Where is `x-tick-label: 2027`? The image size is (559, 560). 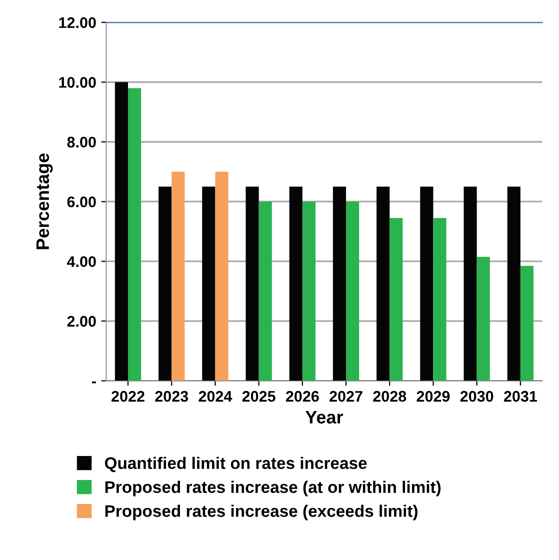 x-tick-label: 2027 is located at coordinates (346, 396).